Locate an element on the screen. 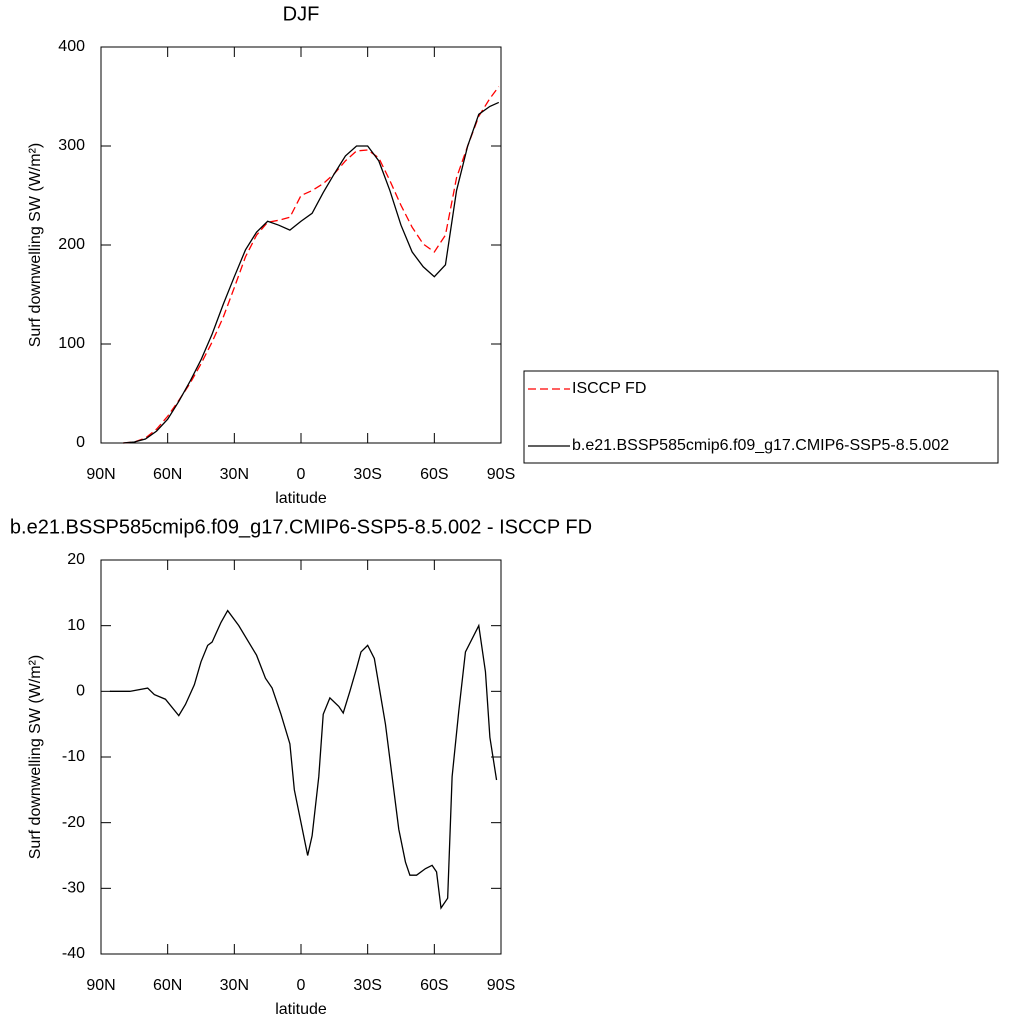  y-tick-label: 10 is located at coordinates (76, 625).